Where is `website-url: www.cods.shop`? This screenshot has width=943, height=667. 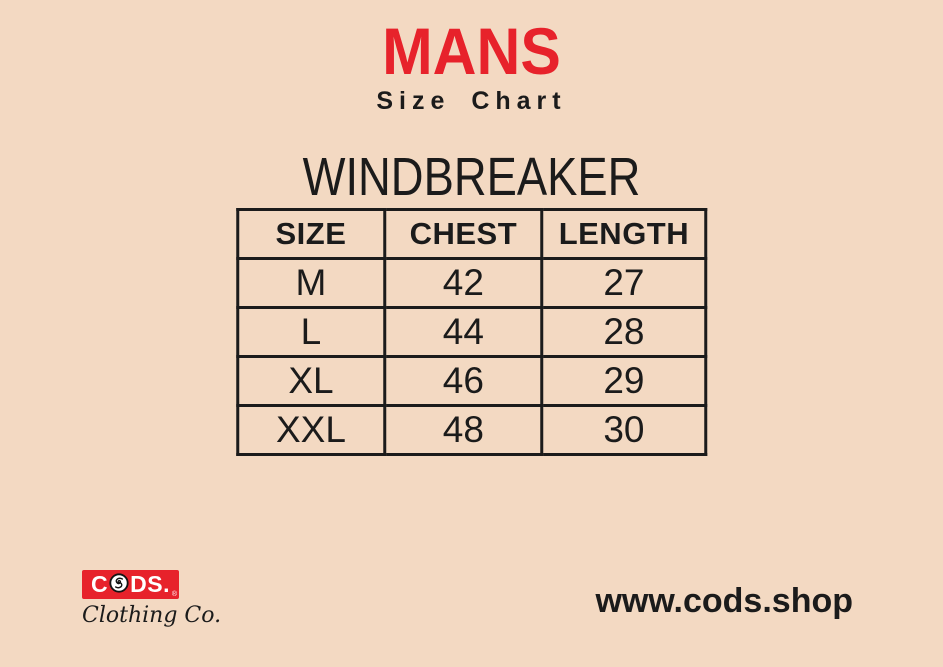
website-url: www.cods.shop is located at coordinates (724, 601).